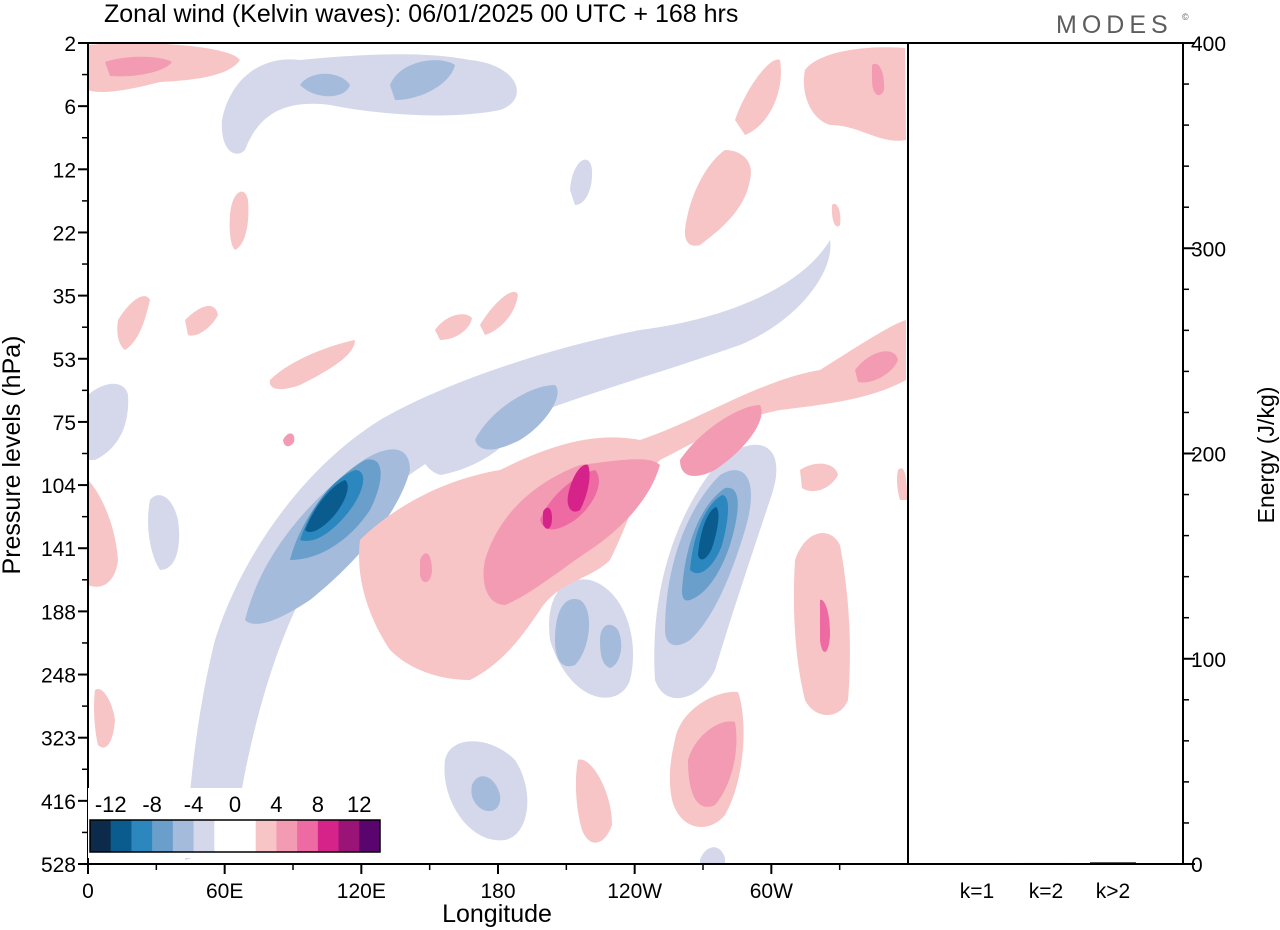 This screenshot has width=1280, height=930. What do you see at coordinates (1113, 891) in the screenshot?
I see `energy-category-label: k>2` at bounding box center [1113, 891].